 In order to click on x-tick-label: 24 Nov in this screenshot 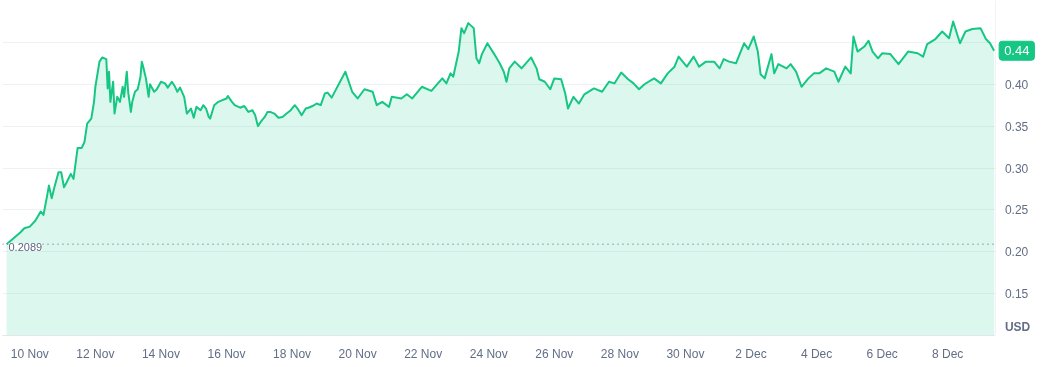, I will do `click(488, 353)`.